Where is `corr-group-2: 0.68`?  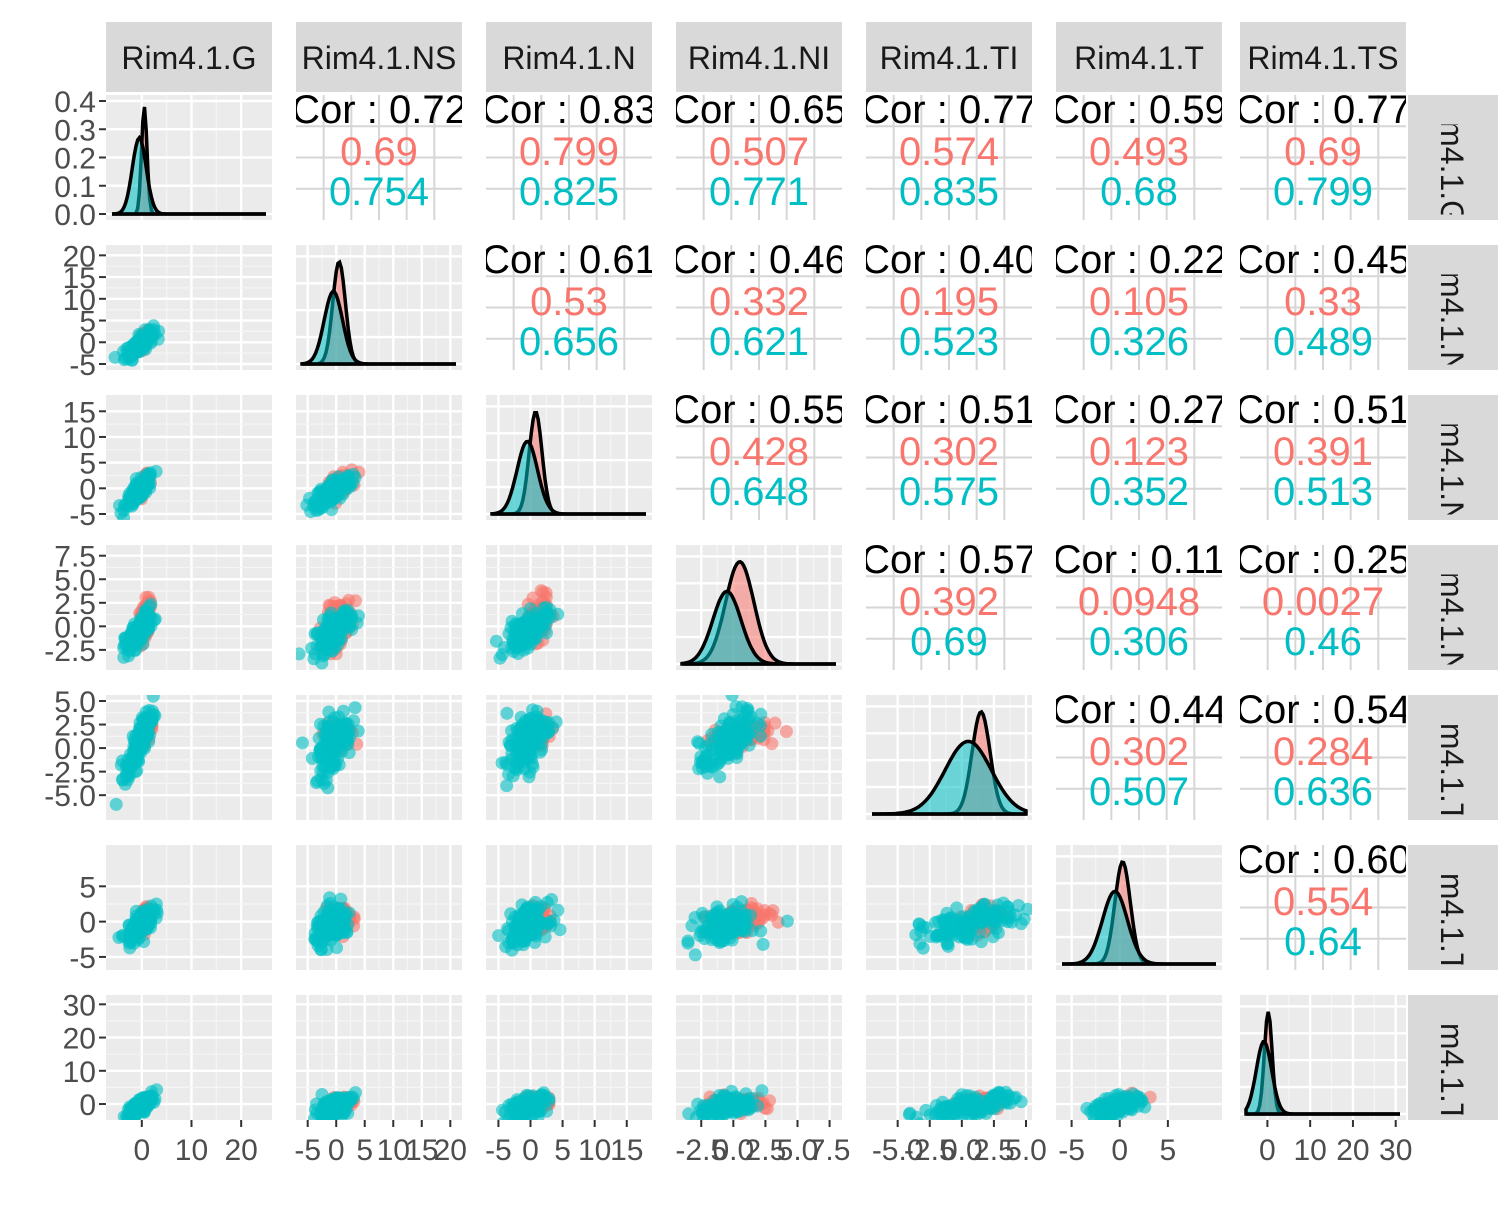
corr-group-2: 0.68 is located at coordinates (1139, 192).